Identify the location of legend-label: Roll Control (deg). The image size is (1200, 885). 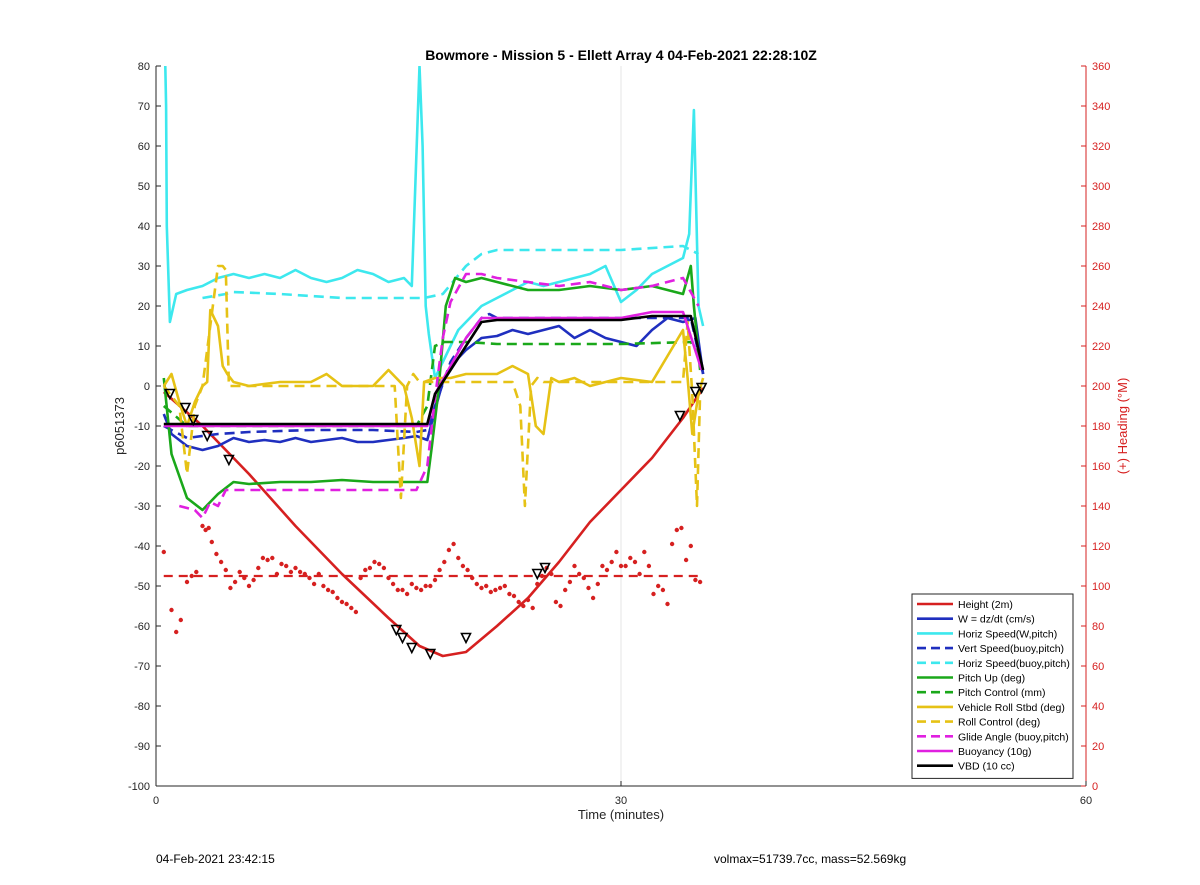
(999, 723).